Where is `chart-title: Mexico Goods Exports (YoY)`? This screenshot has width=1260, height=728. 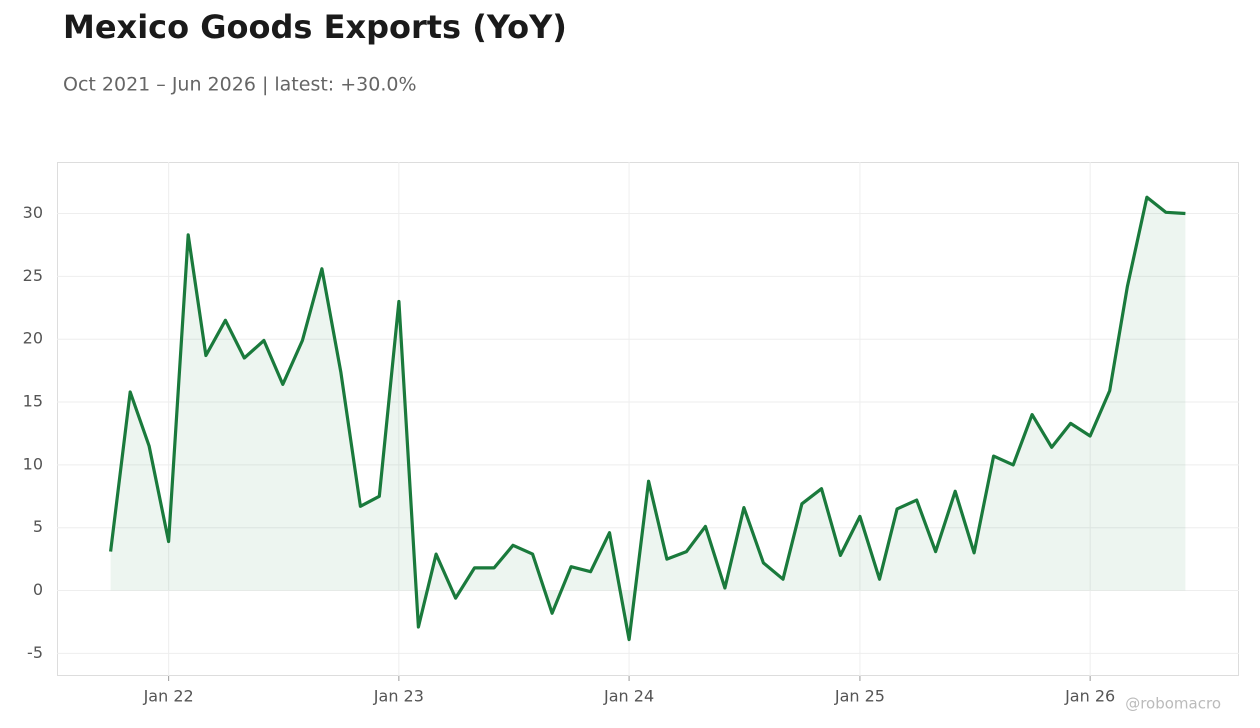
chart-title: Mexico Goods Exports (YoY) is located at coordinates (315, 27).